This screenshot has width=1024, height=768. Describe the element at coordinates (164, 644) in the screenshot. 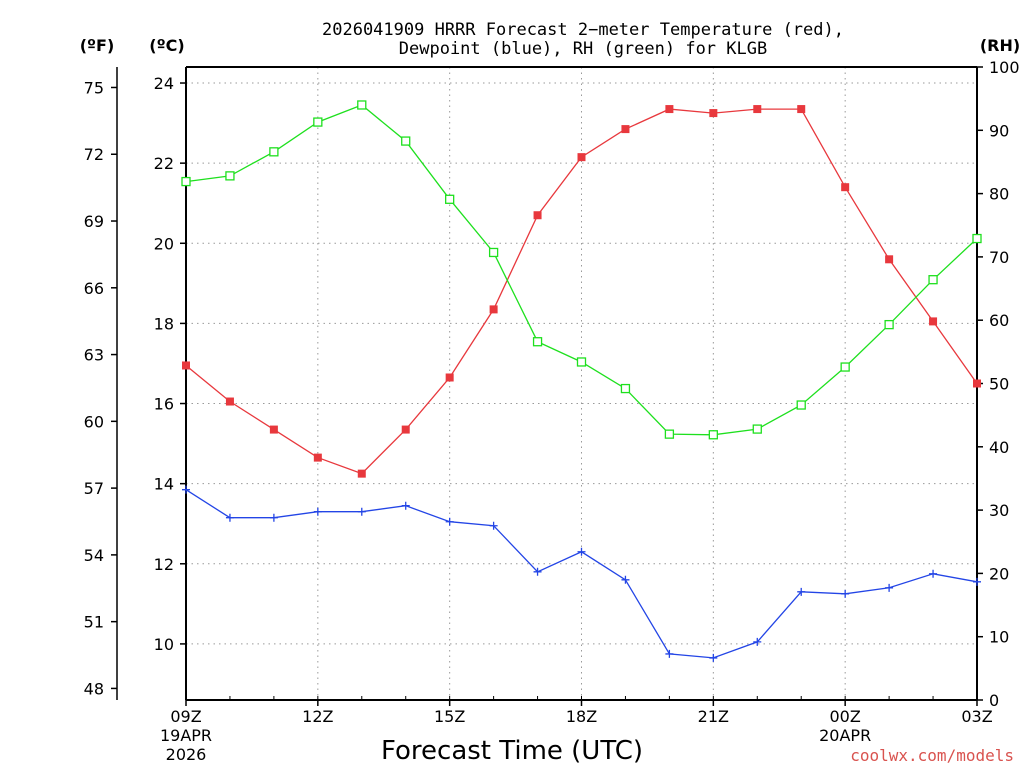

I see `celsius-tick-label: 10` at that location.